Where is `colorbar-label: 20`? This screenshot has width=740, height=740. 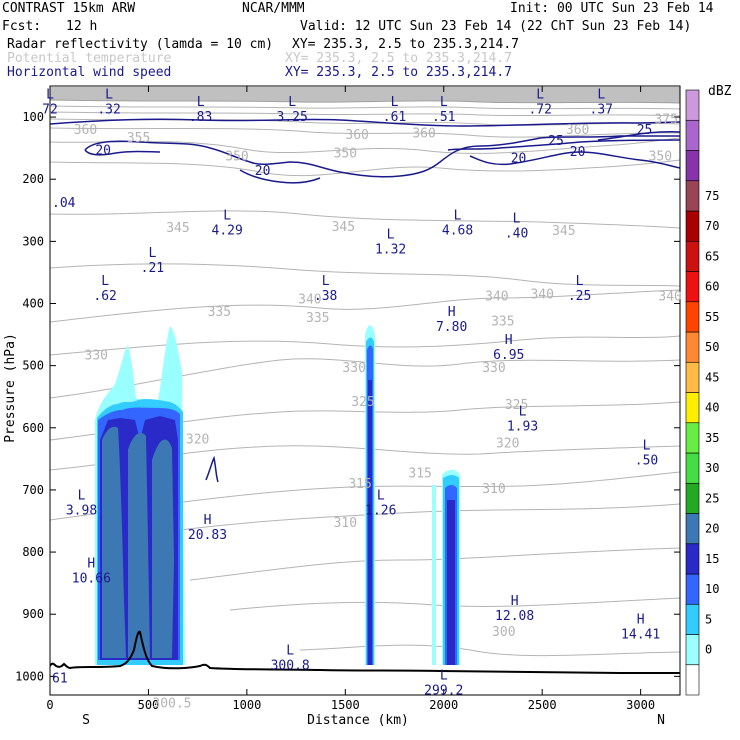
colorbar-label: 20 is located at coordinates (712, 529).